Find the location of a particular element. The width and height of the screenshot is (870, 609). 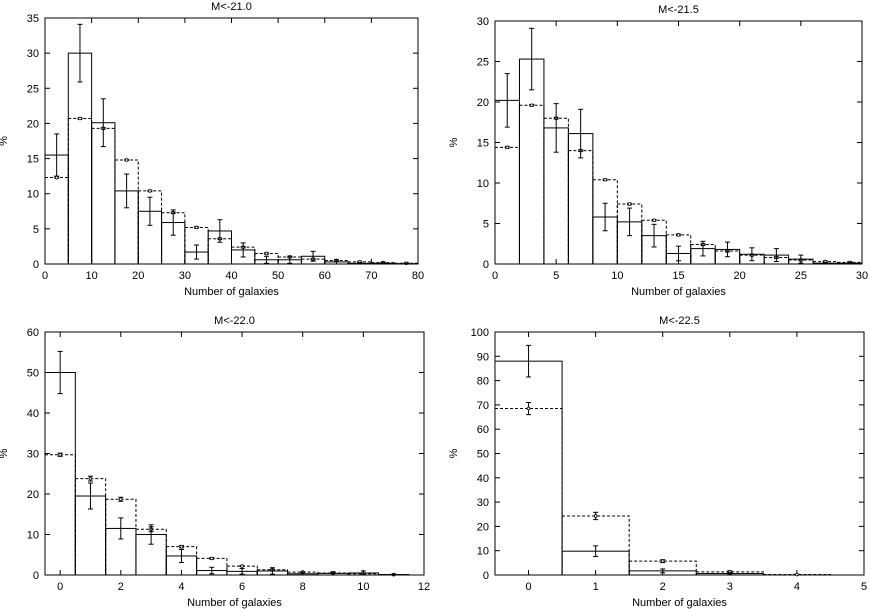

x-tick-label: 50 is located at coordinates (278, 276).